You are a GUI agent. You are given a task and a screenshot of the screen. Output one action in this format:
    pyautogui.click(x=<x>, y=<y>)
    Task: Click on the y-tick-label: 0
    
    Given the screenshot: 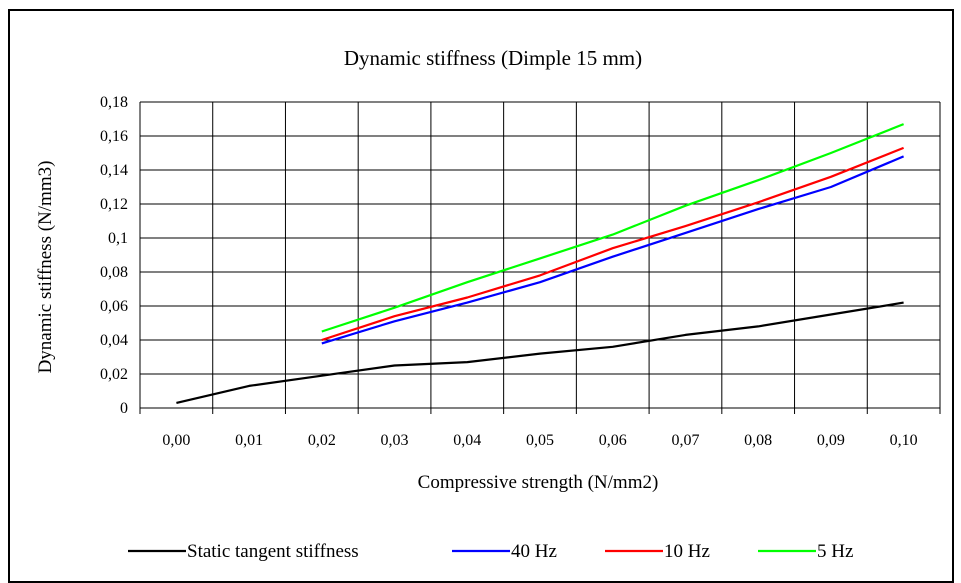 What is the action you would take?
    pyautogui.click(x=124, y=408)
    